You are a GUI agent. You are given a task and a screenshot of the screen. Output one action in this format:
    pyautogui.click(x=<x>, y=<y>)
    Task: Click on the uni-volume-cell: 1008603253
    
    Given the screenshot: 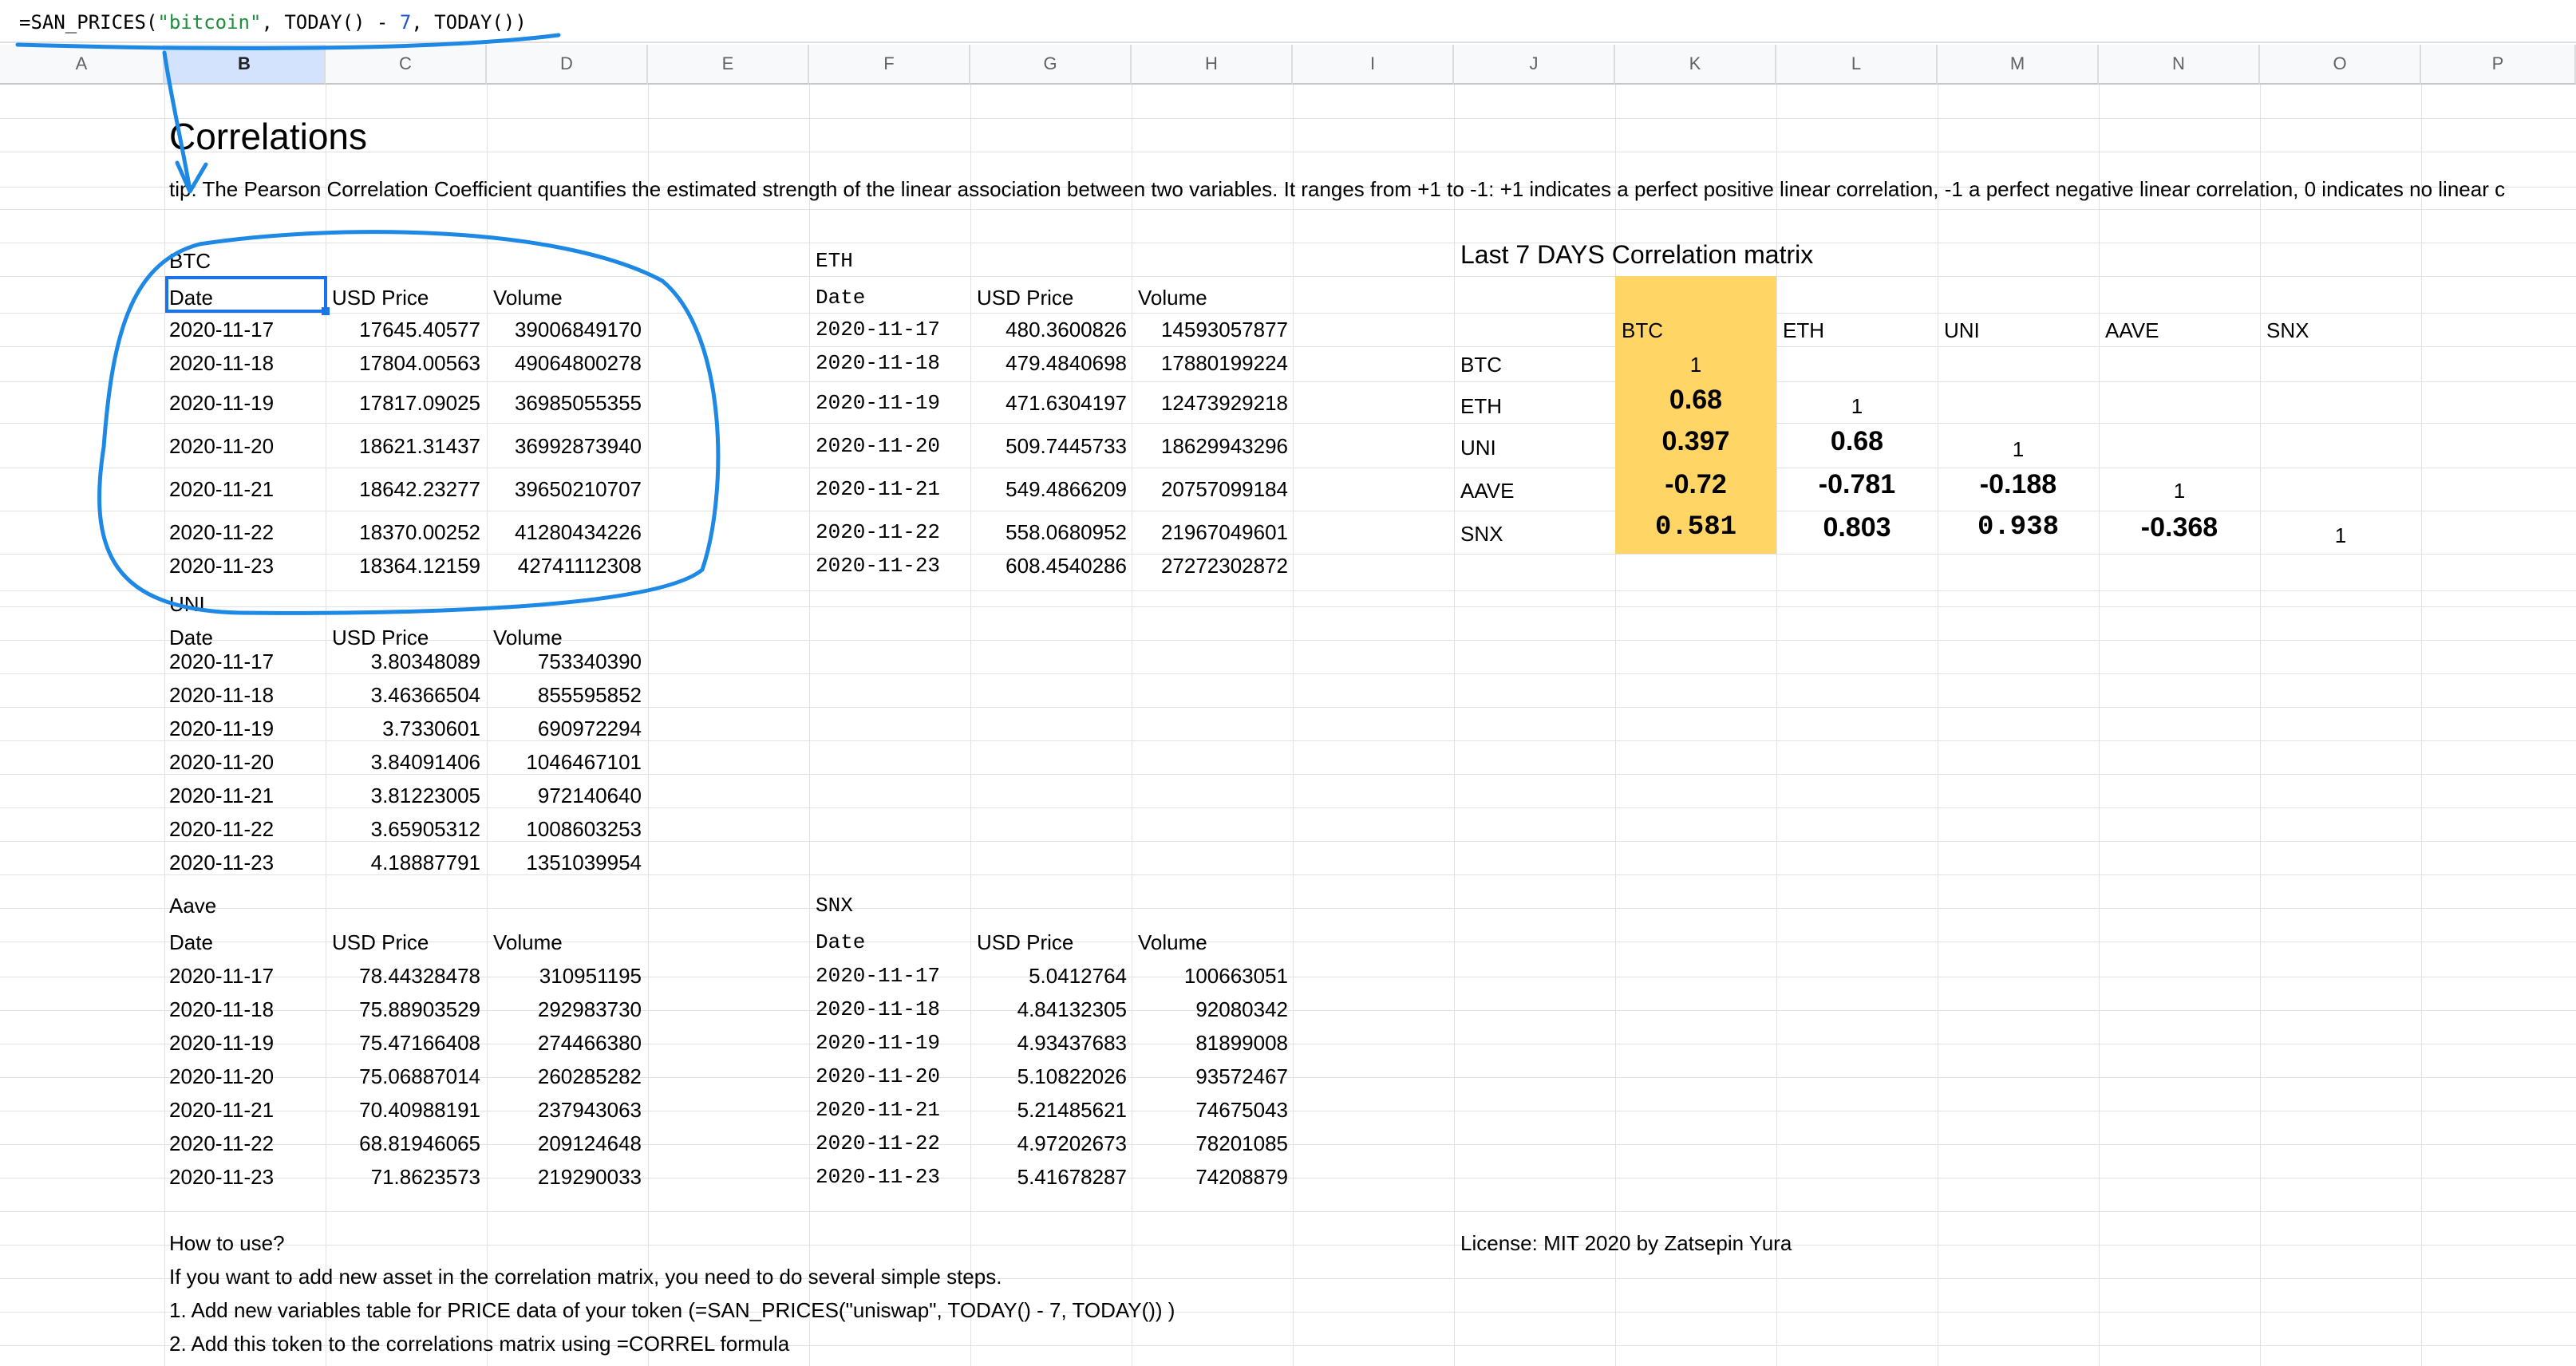 What is the action you would take?
    pyautogui.click(x=584, y=829)
    